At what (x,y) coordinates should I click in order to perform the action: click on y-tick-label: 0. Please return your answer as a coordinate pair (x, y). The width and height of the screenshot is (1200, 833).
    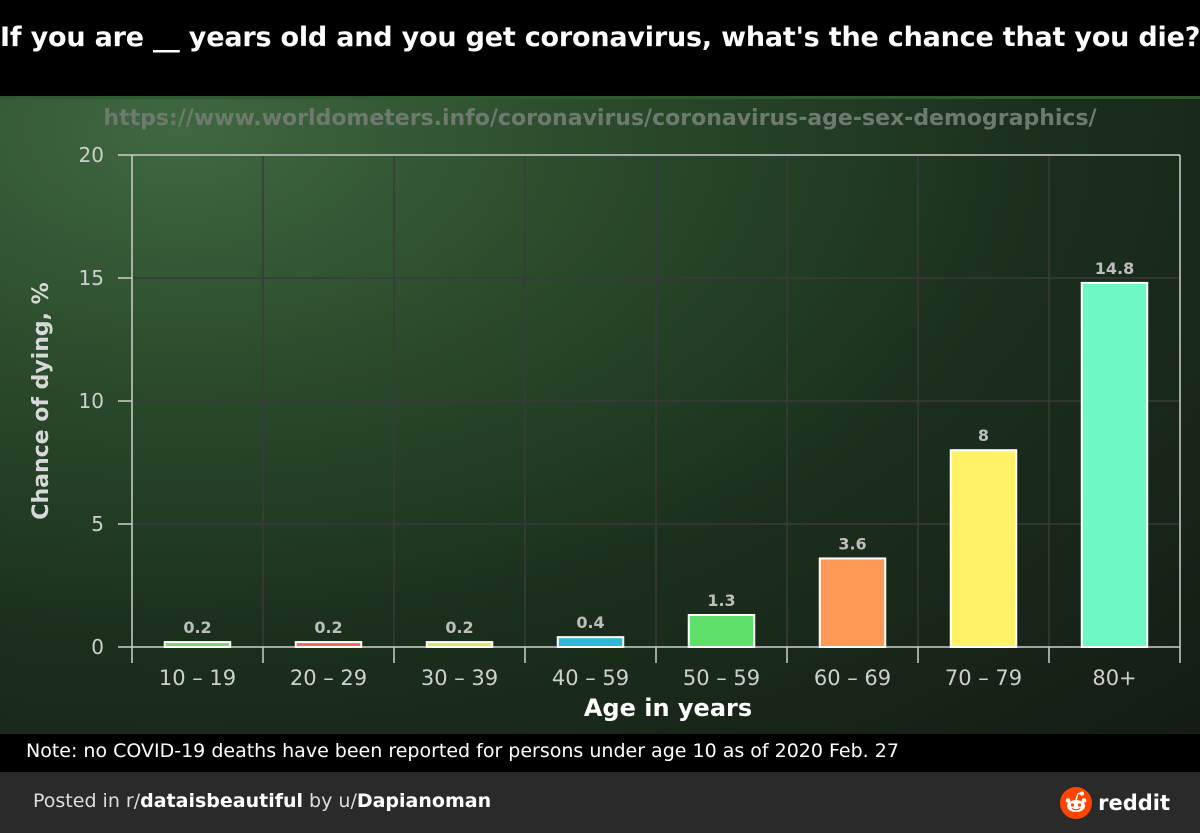
    Looking at the image, I should click on (97, 647).